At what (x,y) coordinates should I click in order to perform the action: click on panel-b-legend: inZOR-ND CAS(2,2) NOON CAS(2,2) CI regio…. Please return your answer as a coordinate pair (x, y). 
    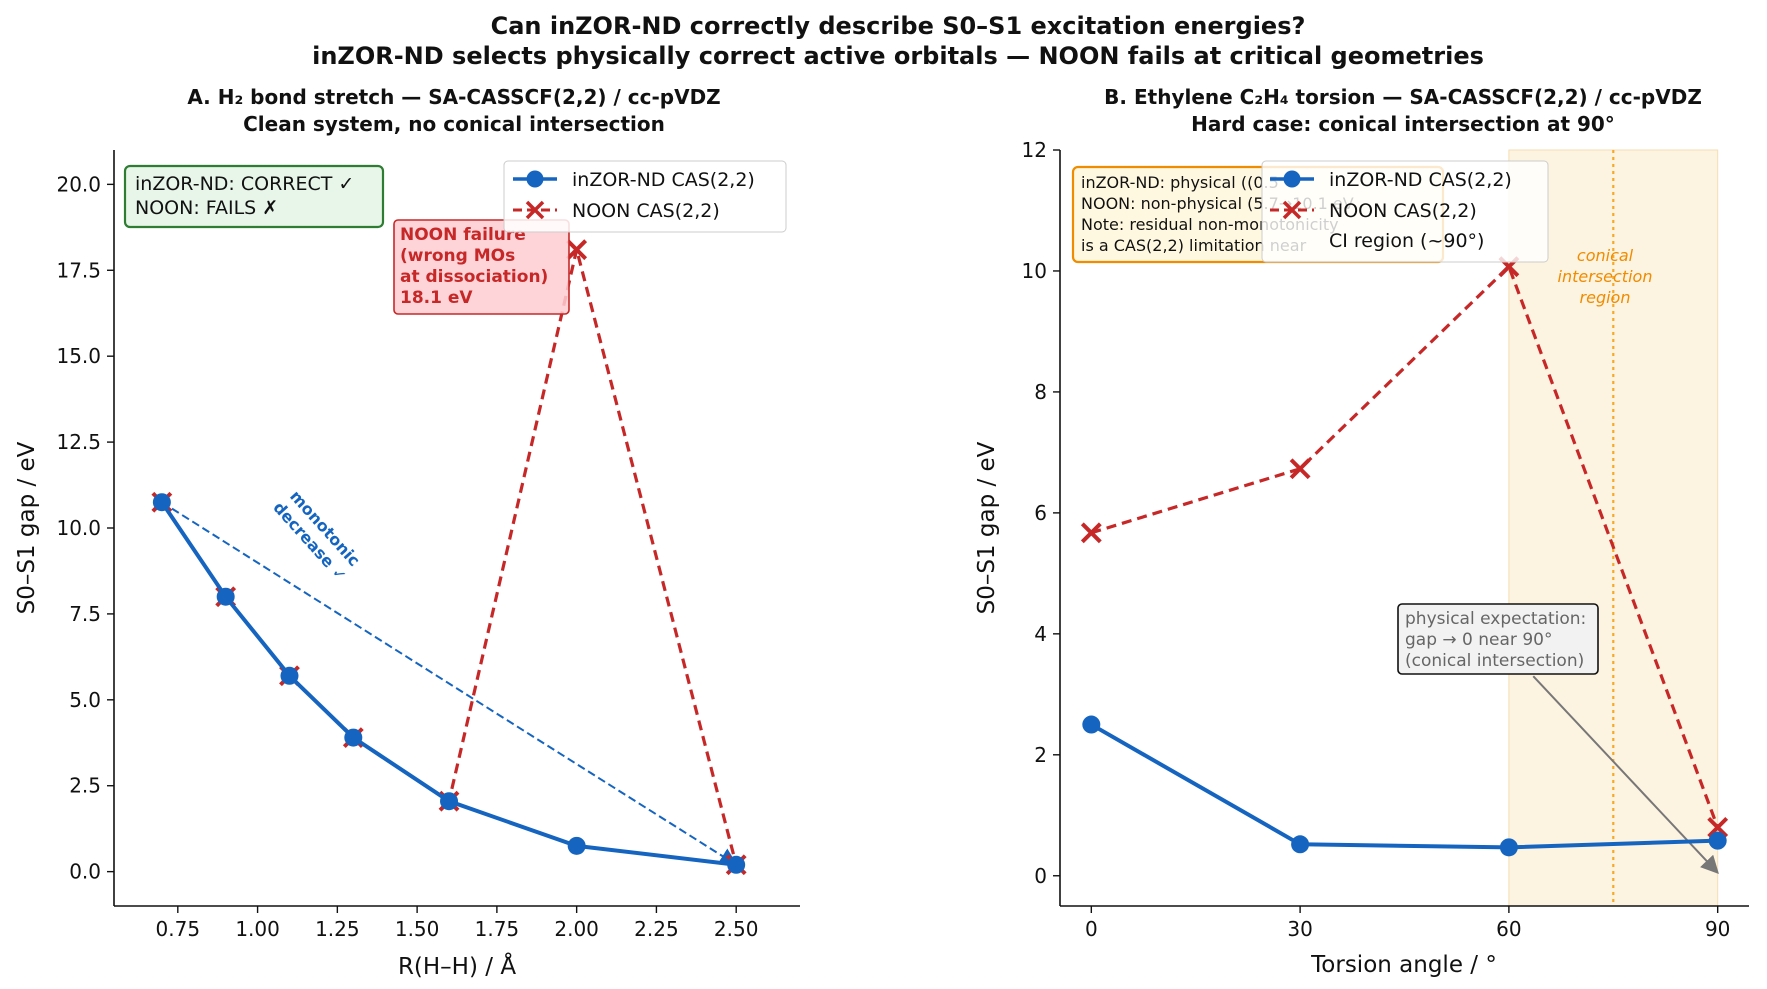
    Looking at the image, I should click on (1405, 211).